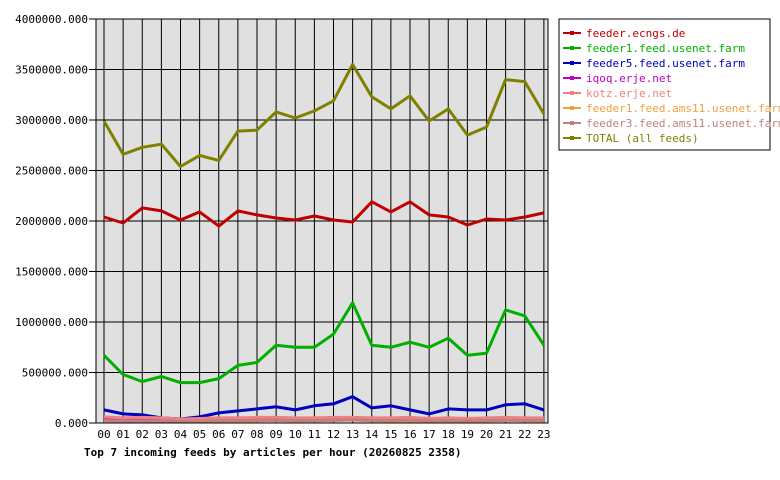 Image resolution: width=780 pixels, height=480 pixels. What do you see at coordinates (390, 434) in the screenshot?
I see `x-tick-label: 15` at bounding box center [390, 434].